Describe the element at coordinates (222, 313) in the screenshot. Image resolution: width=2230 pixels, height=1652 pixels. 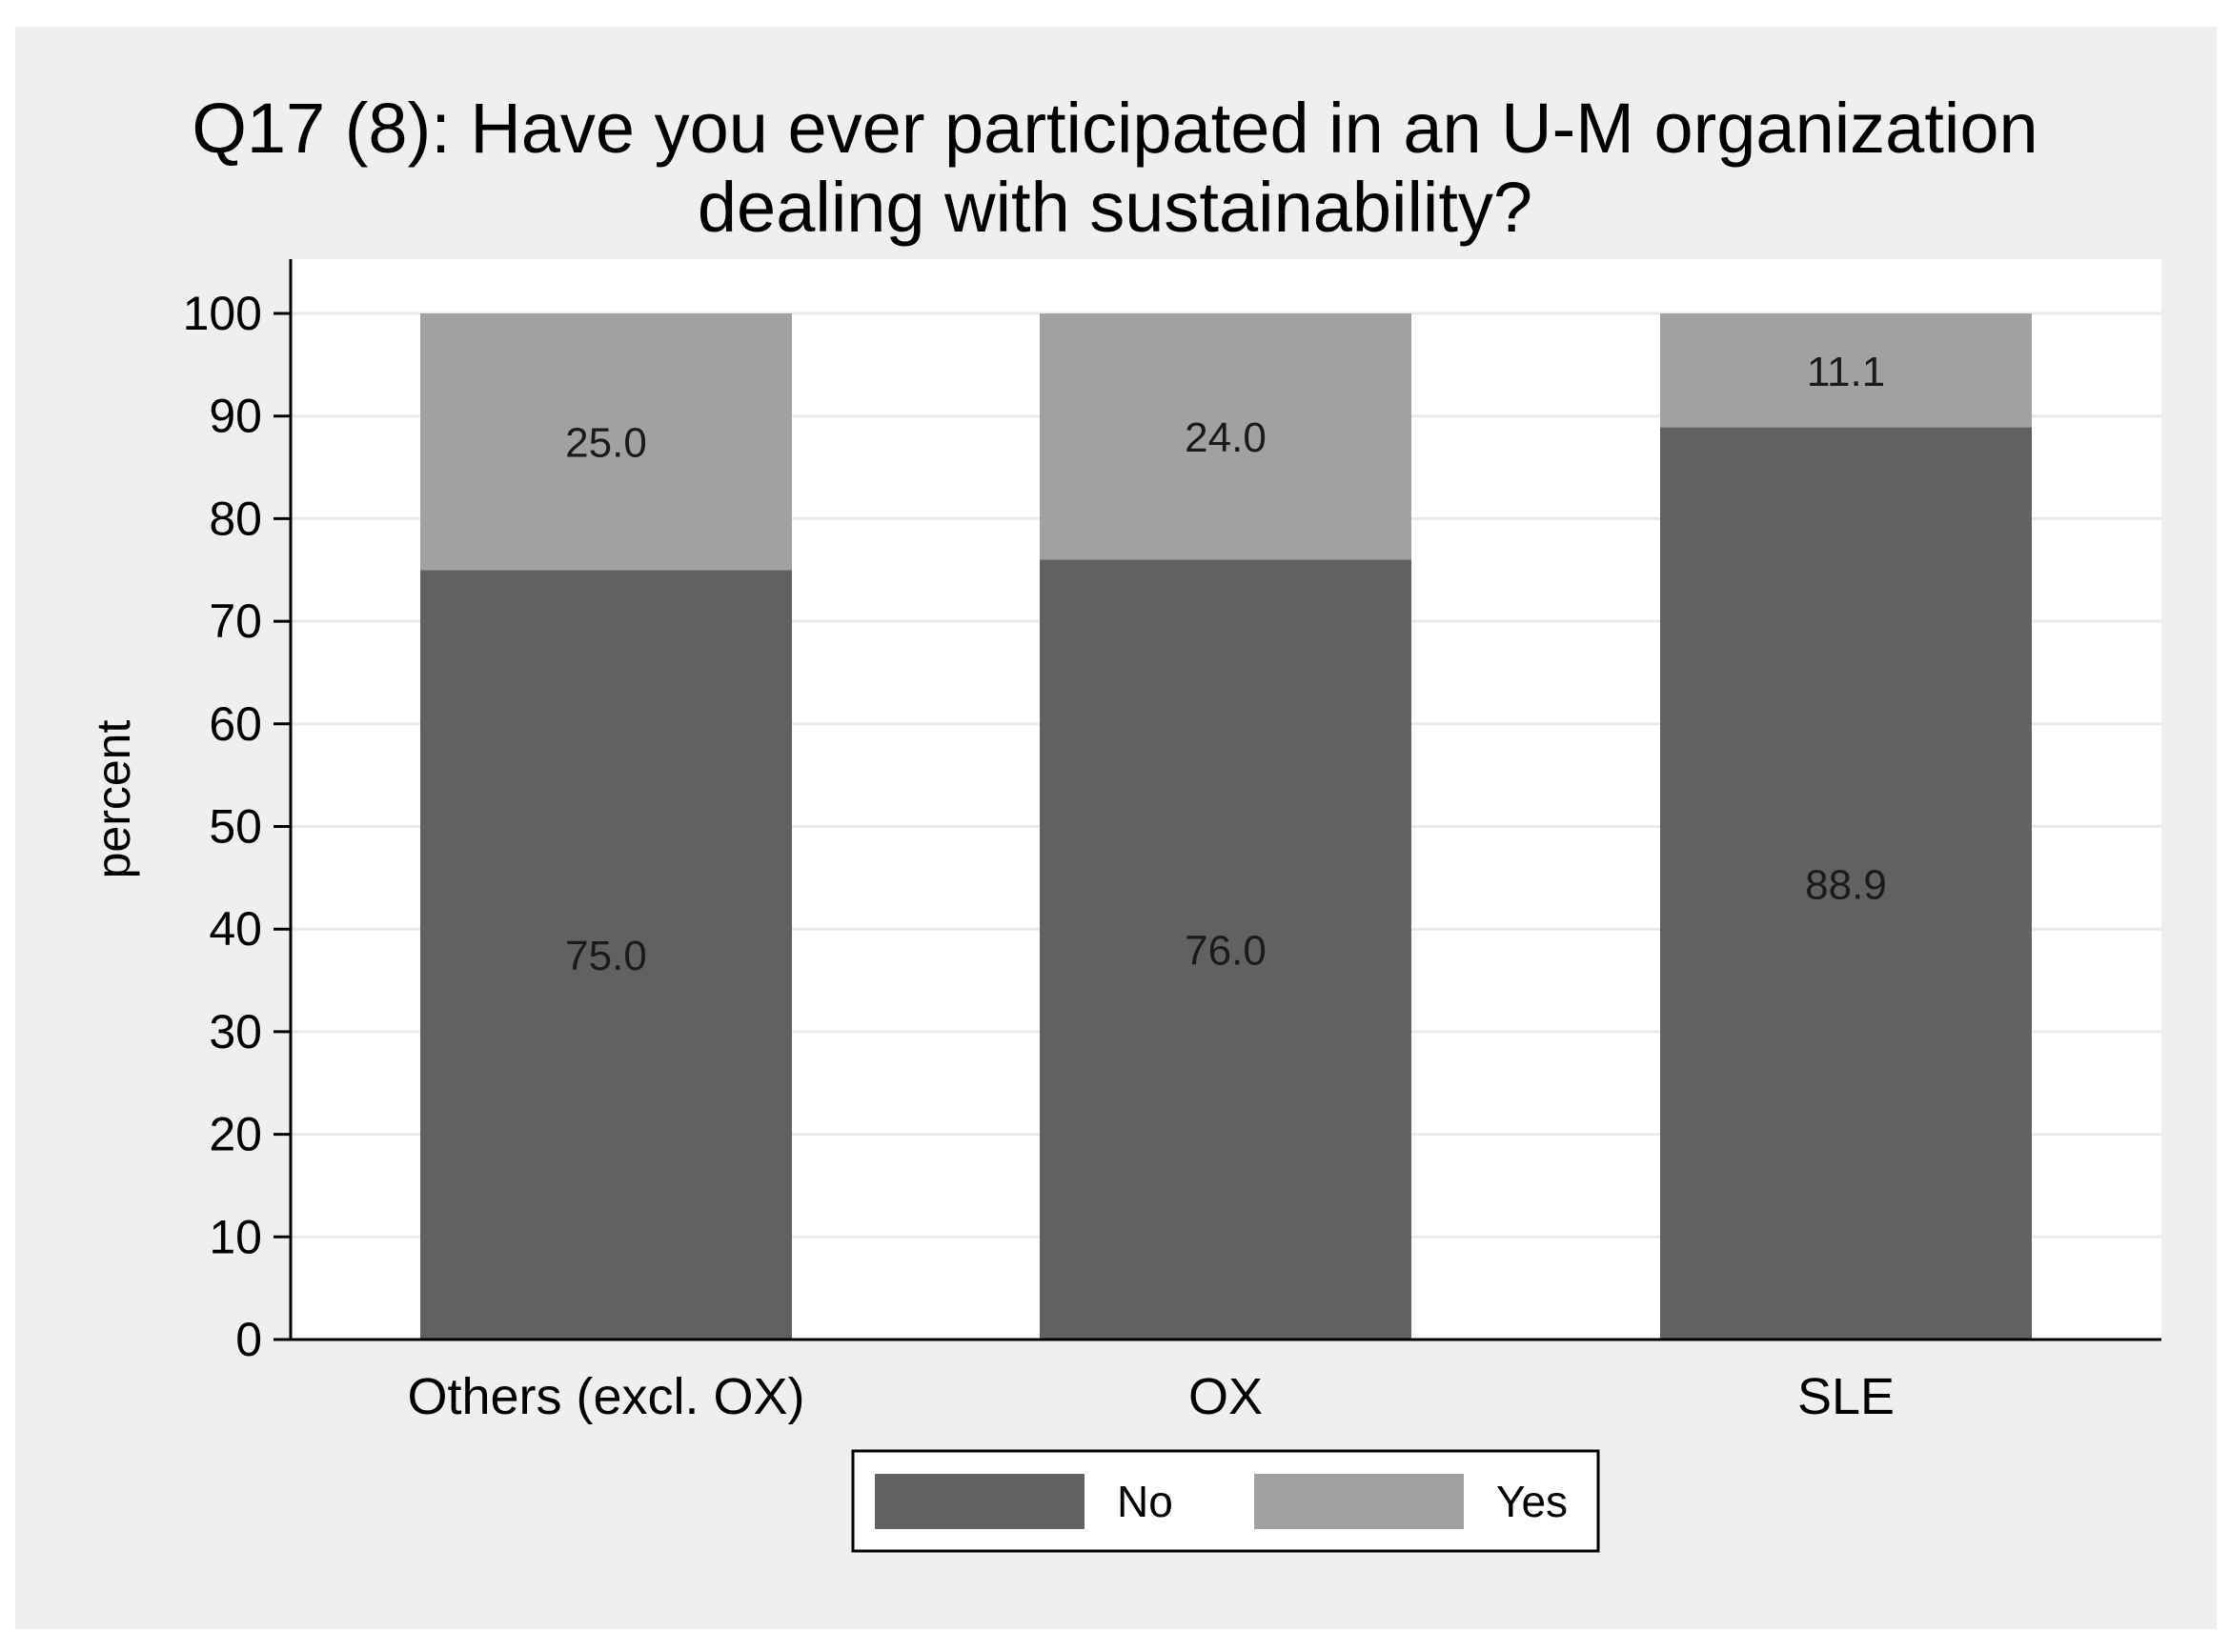
I see `y-tick-label: 100` at that location.